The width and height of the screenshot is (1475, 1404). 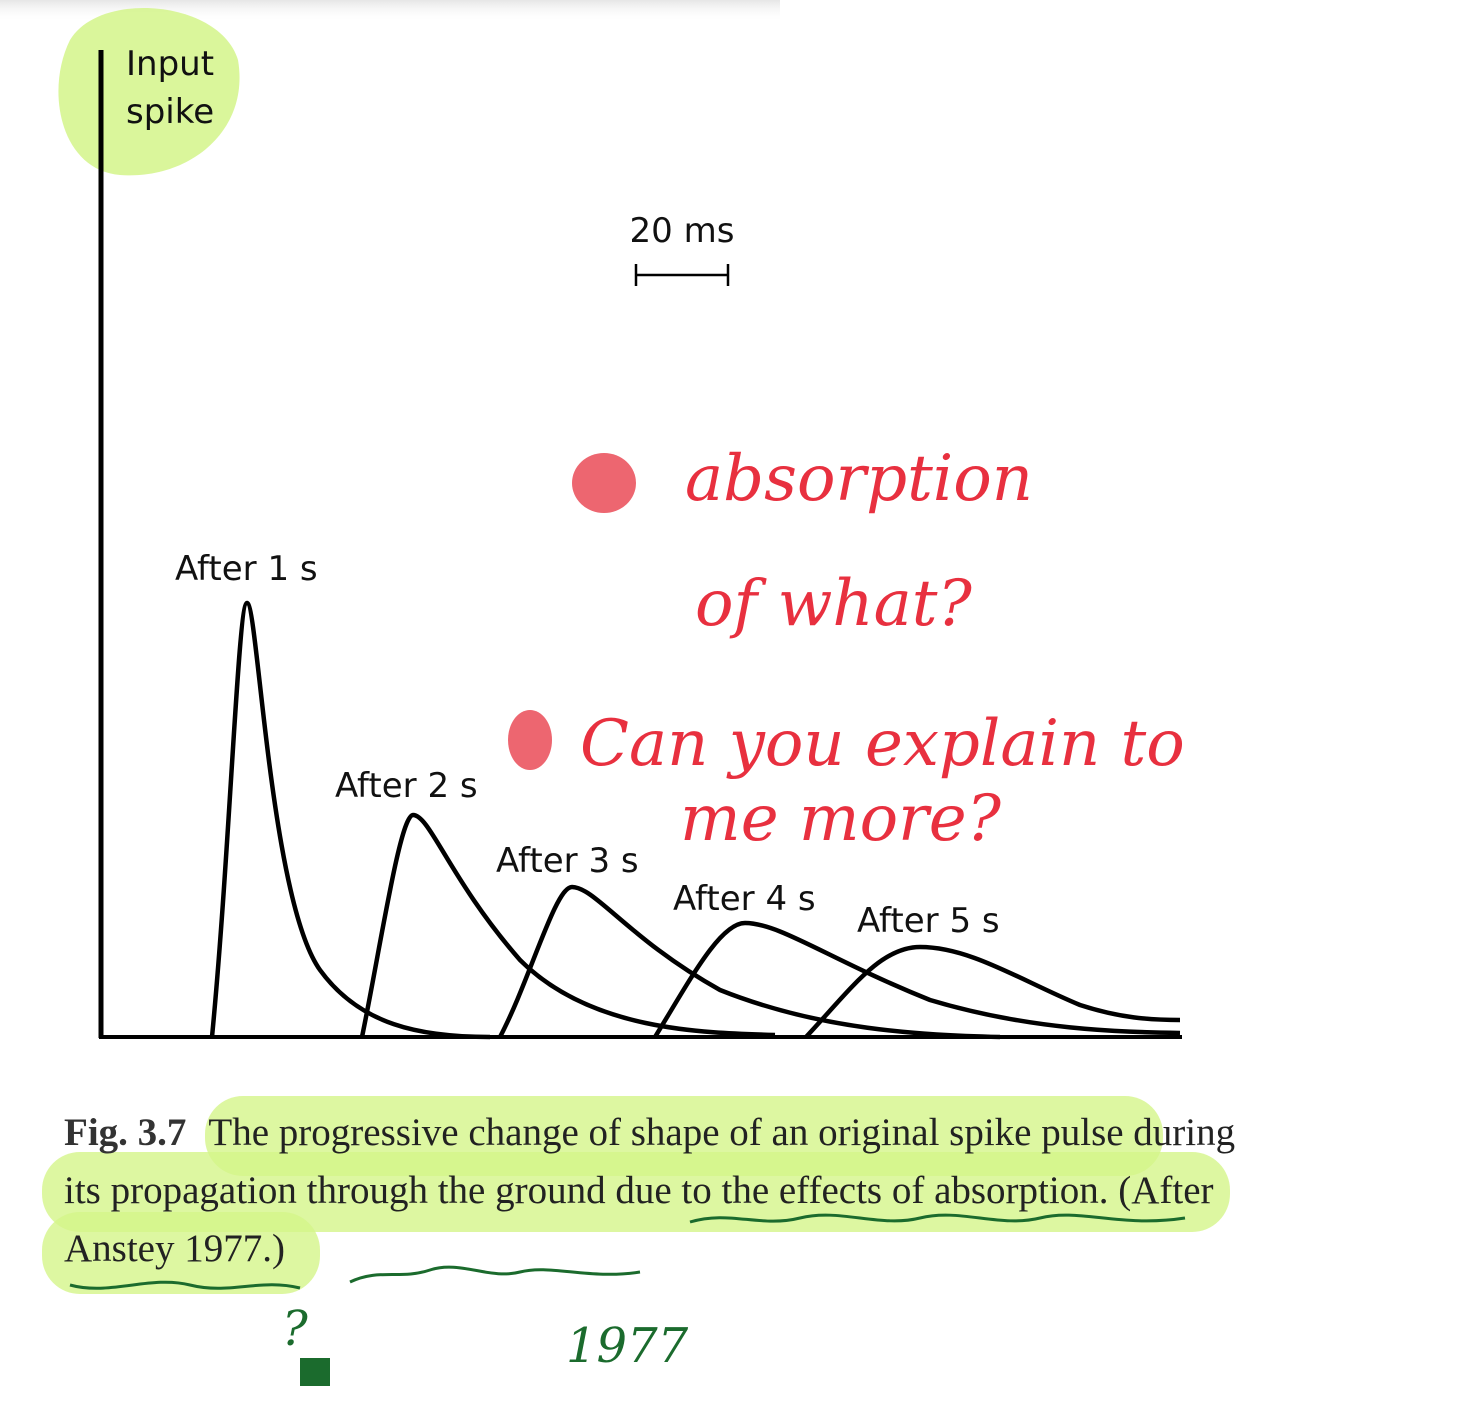 I want to click on figure-number: Fig. 3.7, so click(x=125, y=1132).